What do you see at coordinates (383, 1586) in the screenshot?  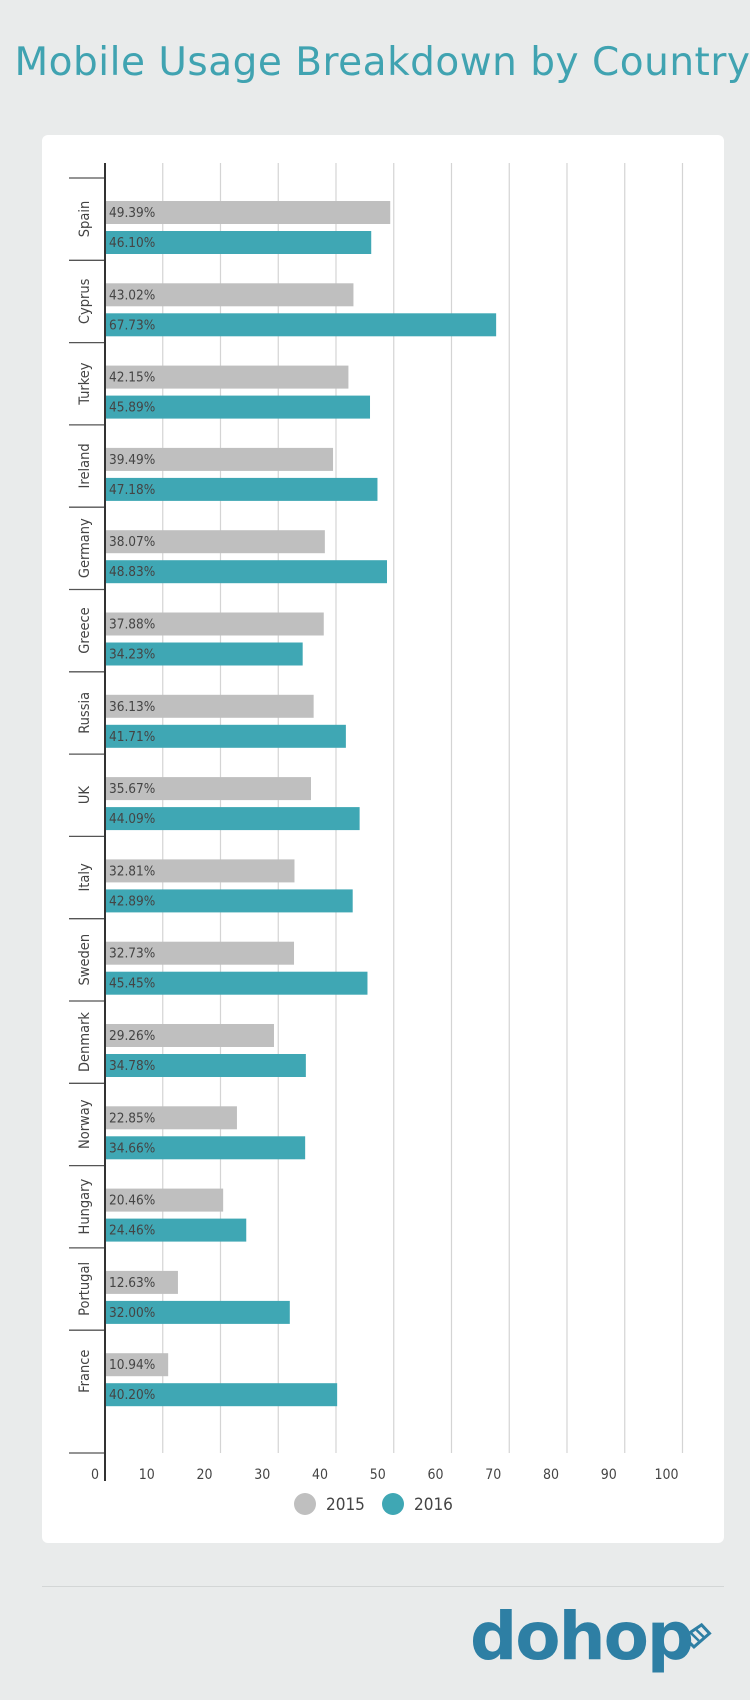 I see `footer-divider` at bounding box center [383, 1586].